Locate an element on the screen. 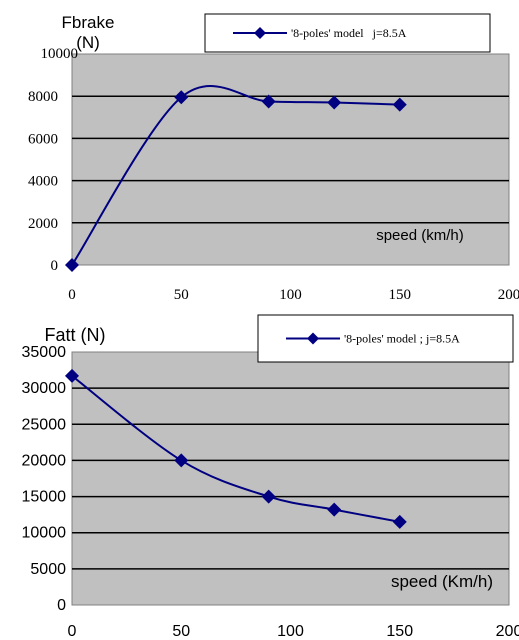 Image resolution: width=519 pixels, height=640 pixels. legend-label: '8-poles' model j=8.5A is located at coordinates (349, 33).